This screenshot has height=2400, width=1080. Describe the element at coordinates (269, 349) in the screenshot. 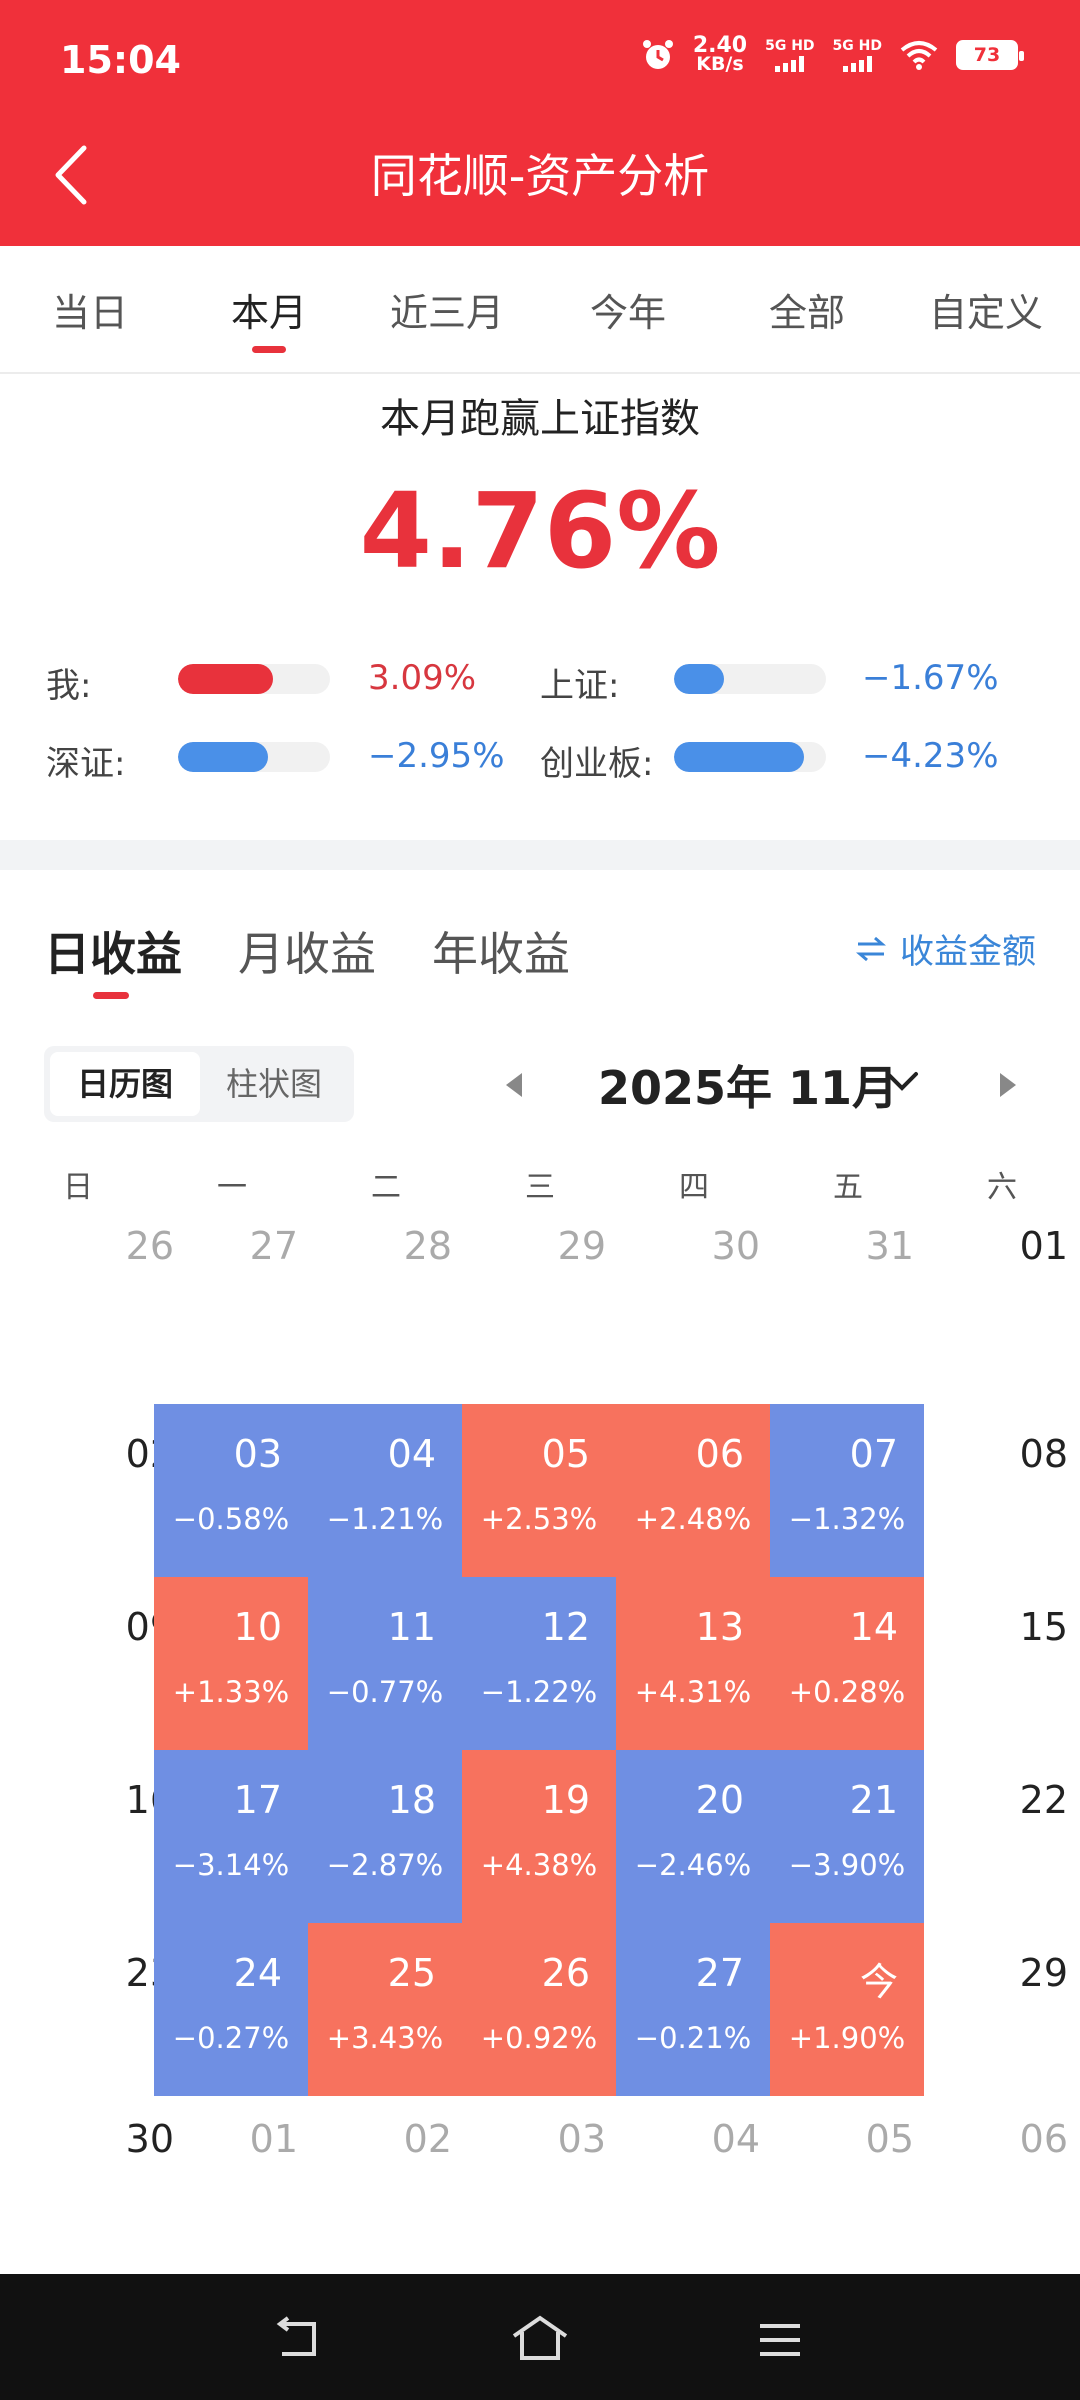

I see `active-tab-indicator` at that location.